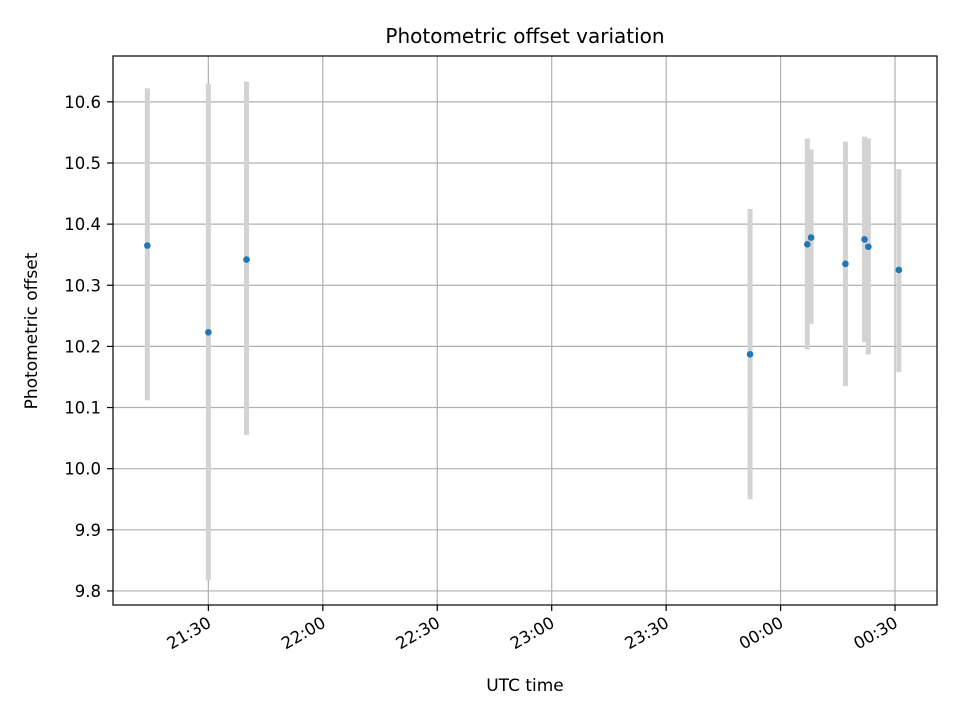  I want to click on y-tick-label: 10.6, so click(82, 102).